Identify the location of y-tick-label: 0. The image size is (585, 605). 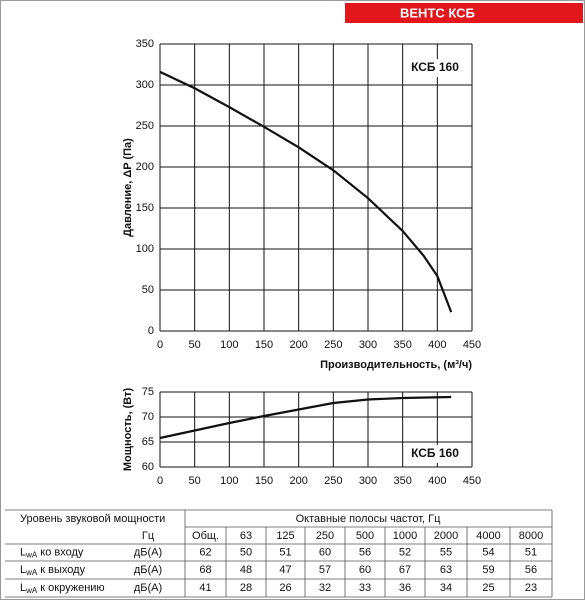
(151, 331).